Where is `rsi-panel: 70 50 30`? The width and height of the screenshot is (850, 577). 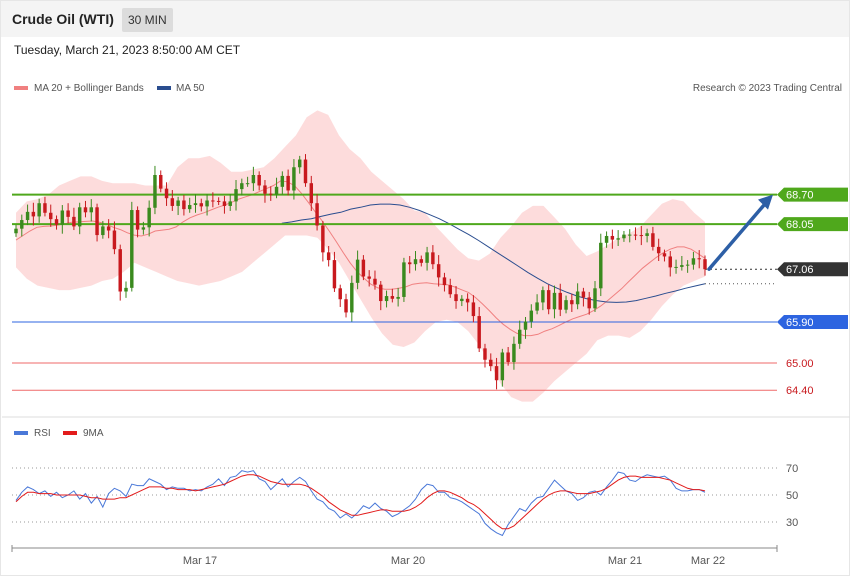
rsi-panel: 70 50 30 is located at coordinates (405, 500).